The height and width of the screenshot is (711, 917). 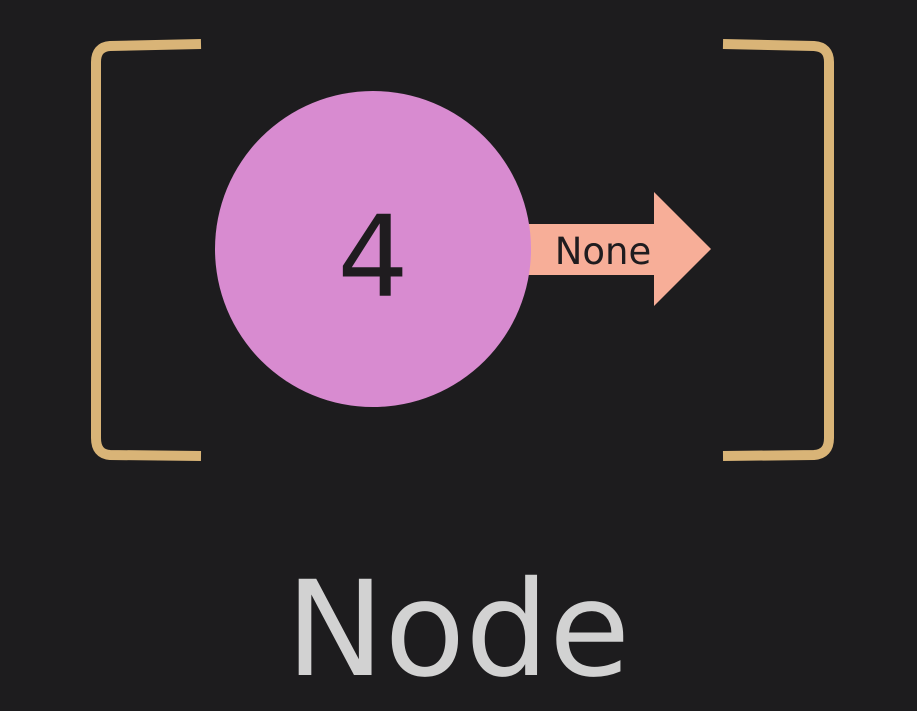 I want to click on right-bracket, so click(x=778, y=250).